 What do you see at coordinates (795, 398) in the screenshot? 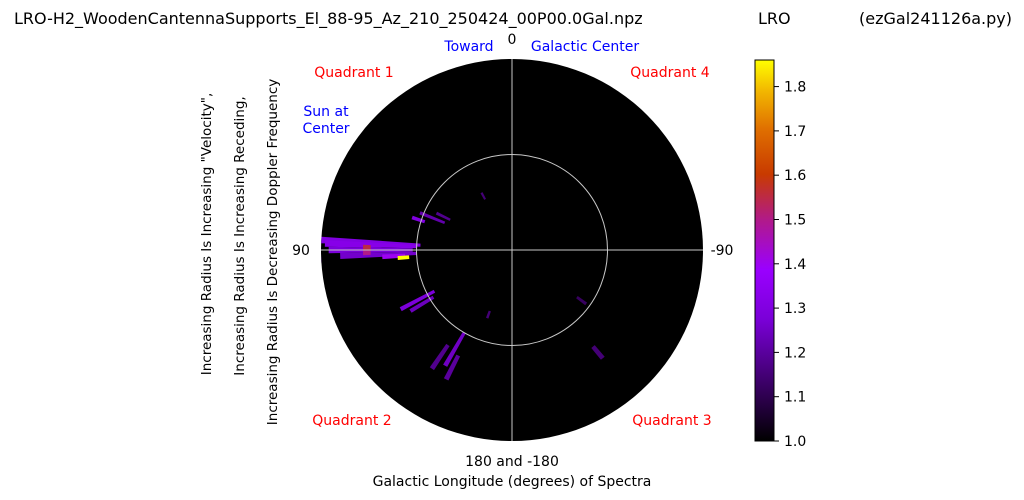
I see `colorbar-tick-label: 1.1` at bounding box center [795, 398].